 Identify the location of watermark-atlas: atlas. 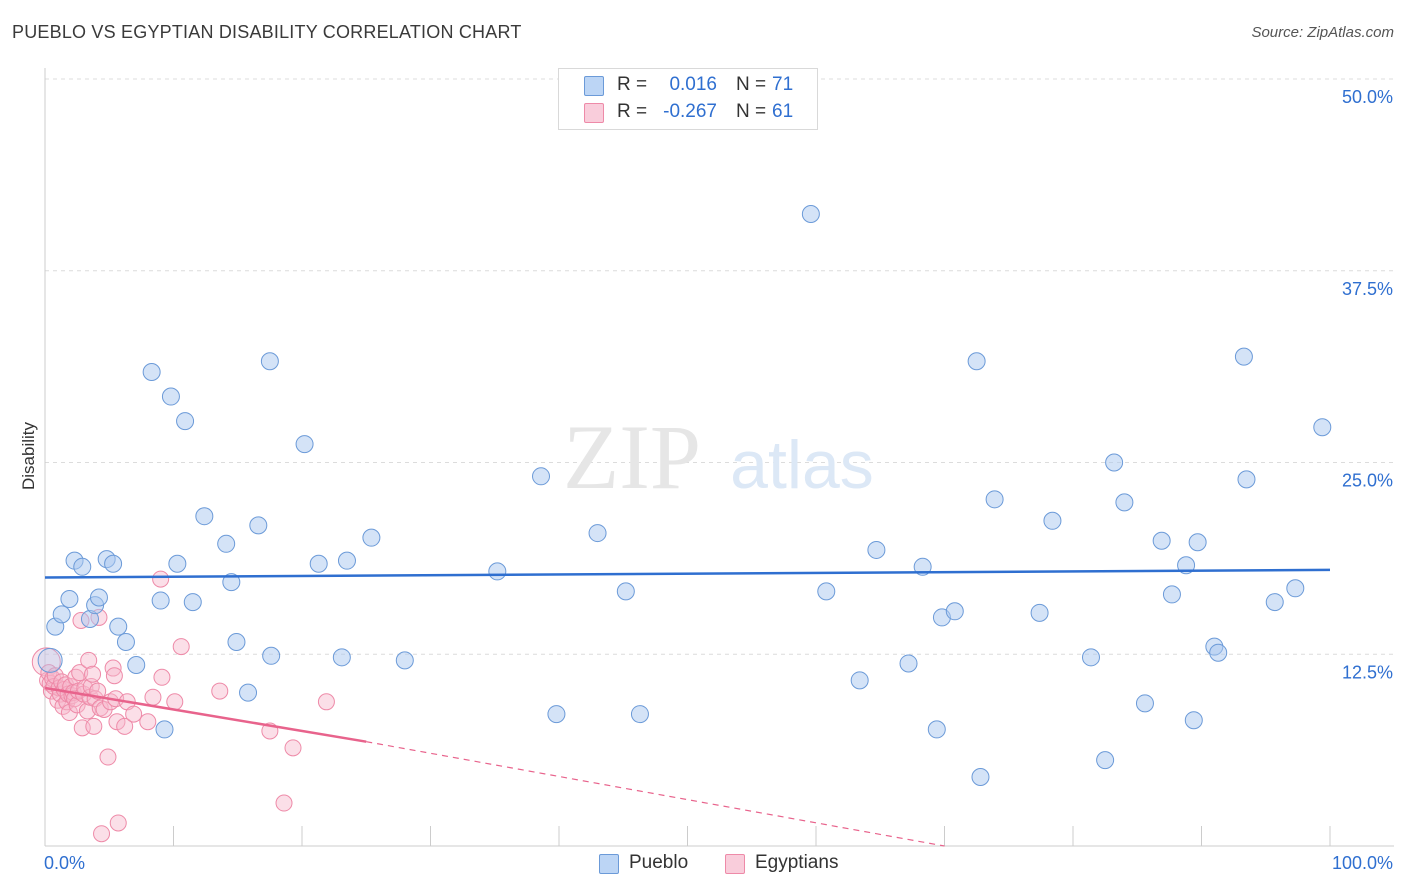
(802, 465).